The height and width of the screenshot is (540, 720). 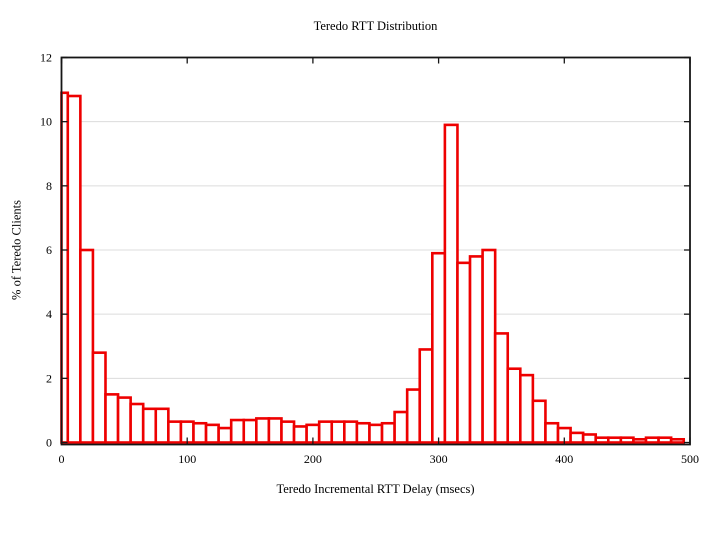 I want to click on y-tick-label: 12, so click(x=46, y=58).